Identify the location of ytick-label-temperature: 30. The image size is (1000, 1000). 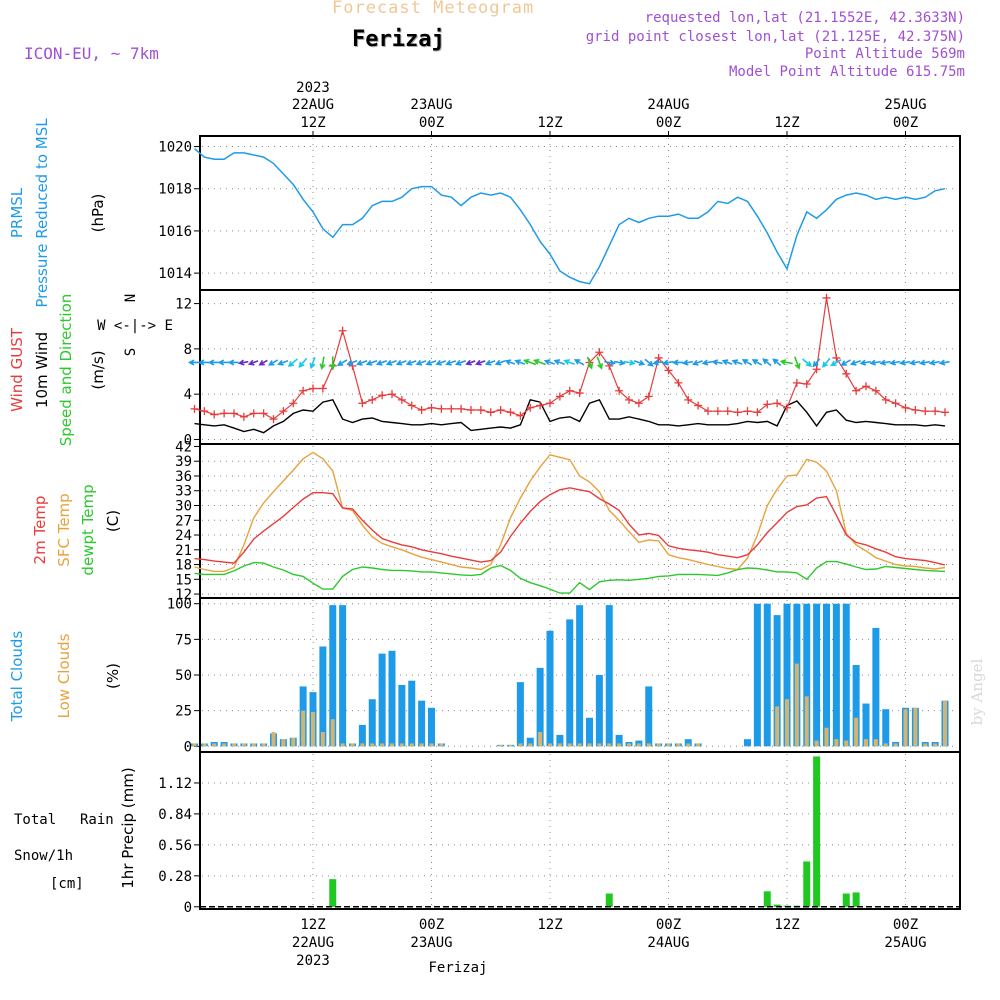
(183, 507).